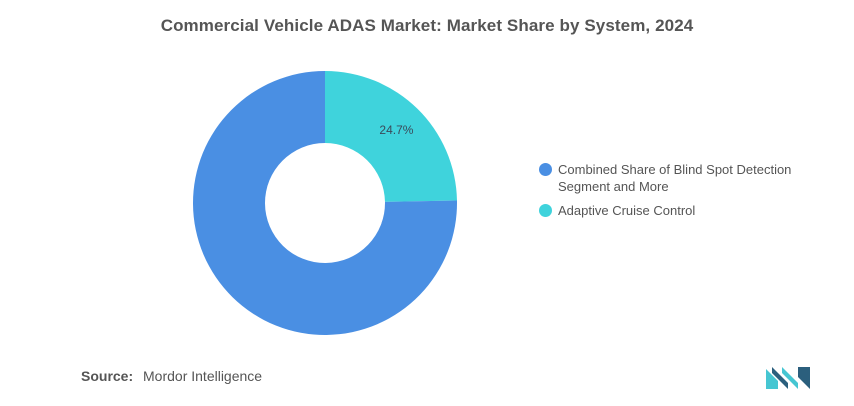 The image size is (854, 406). Describe the element at coordinates (396, 130) in the screenshot. I see `slice-label-adaptive-cruise: 24.7%` at that location.